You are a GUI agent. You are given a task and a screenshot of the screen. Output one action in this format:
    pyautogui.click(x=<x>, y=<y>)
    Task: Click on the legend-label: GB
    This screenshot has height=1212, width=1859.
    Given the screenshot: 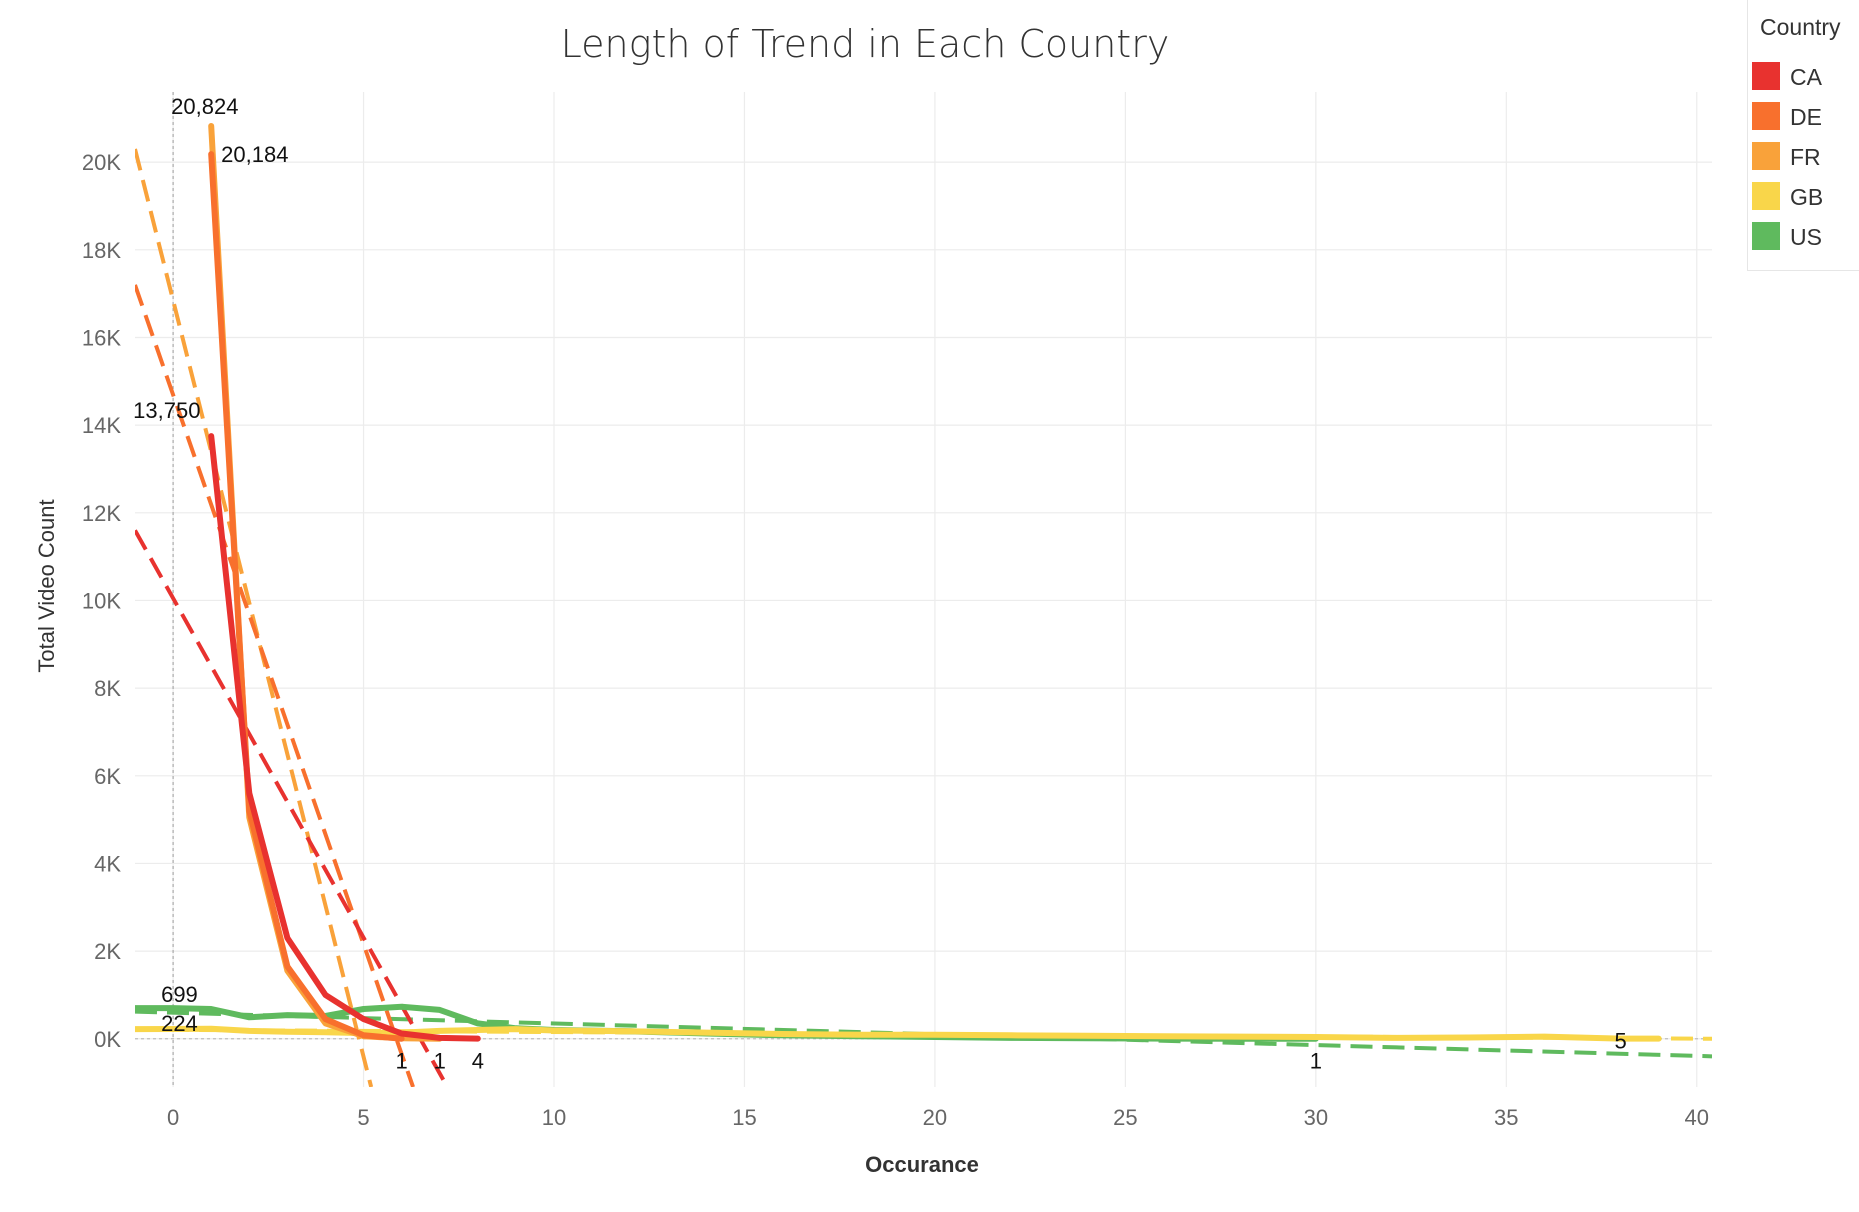 What is the action you would take?
    pyautogui.click(x=1807, y=197)
    